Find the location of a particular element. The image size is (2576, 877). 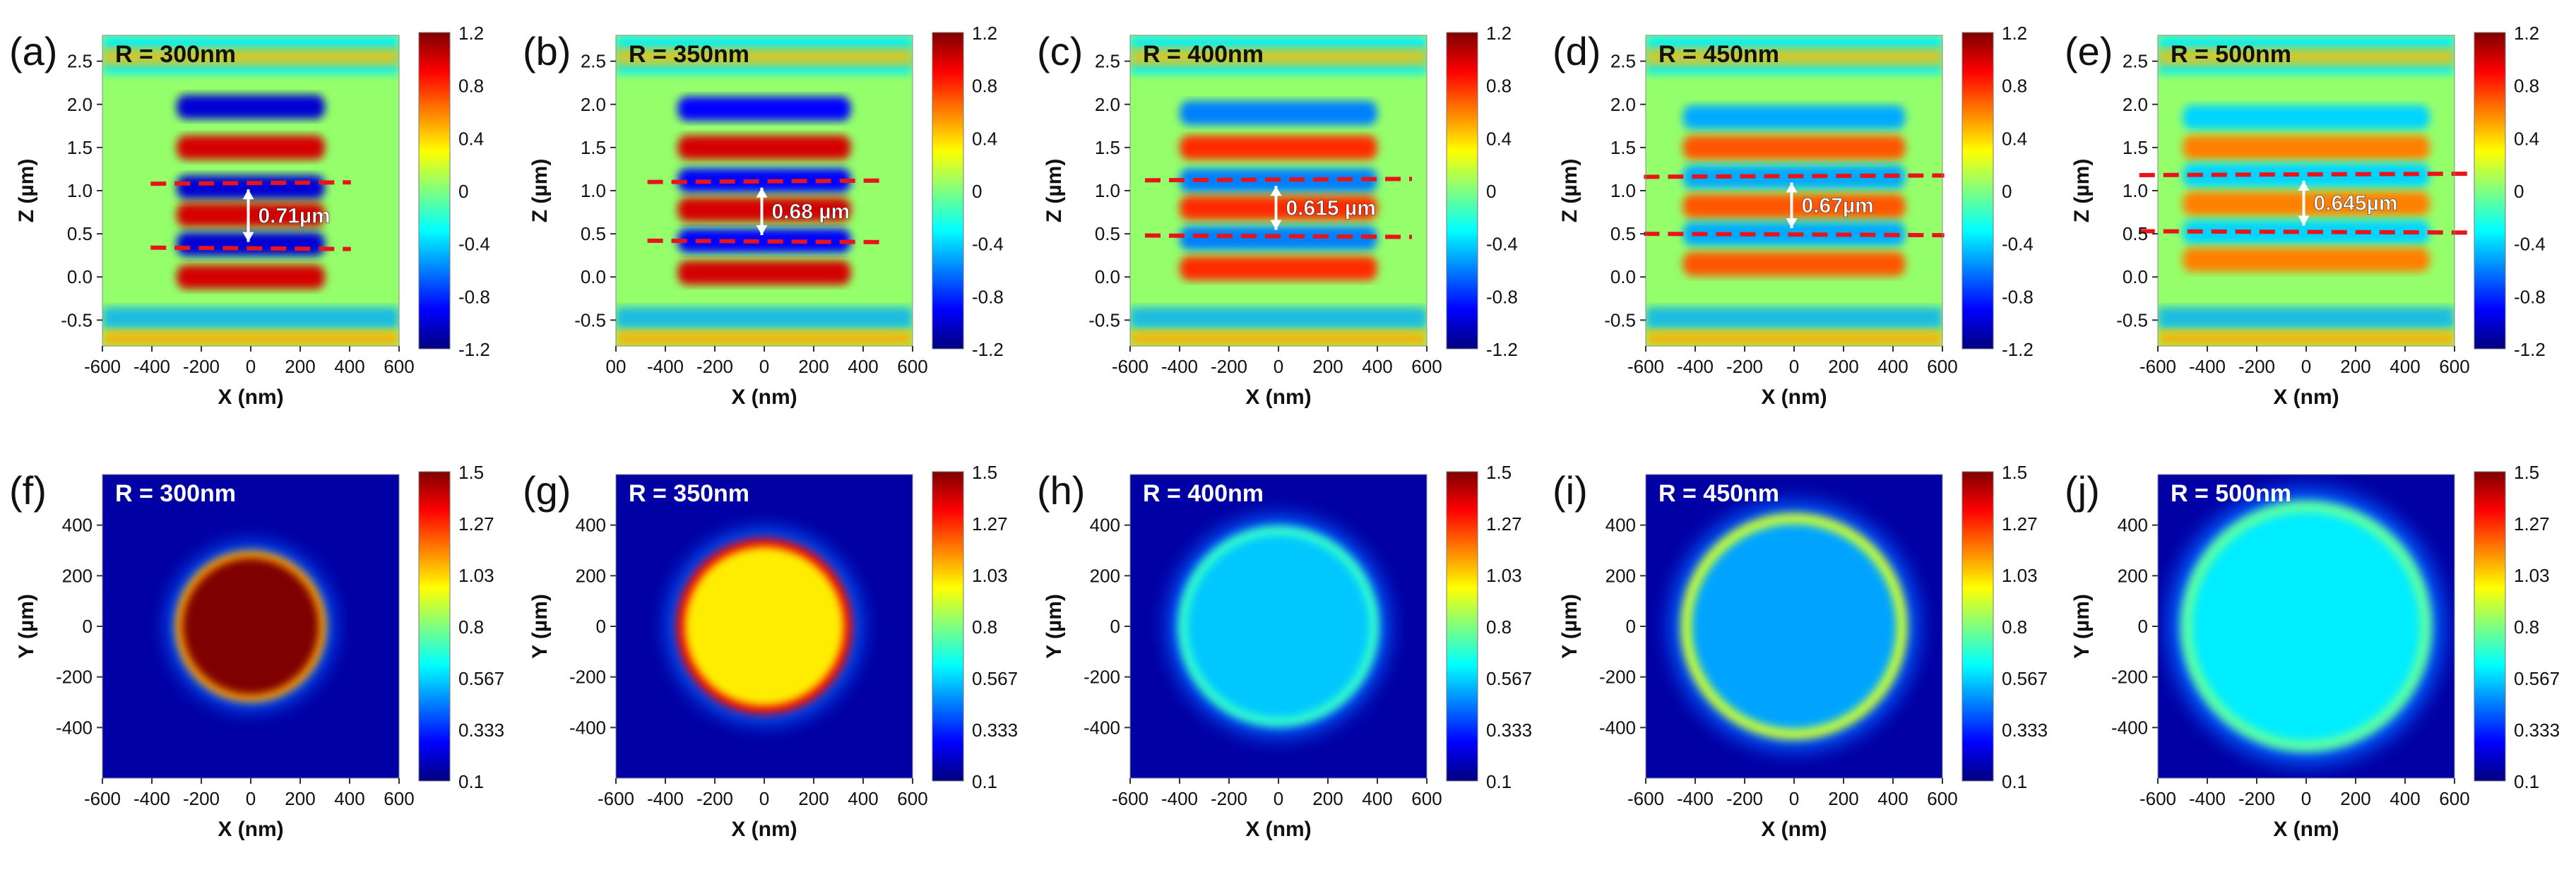

panel-letter: (g) is located at coordinates (547, 490).